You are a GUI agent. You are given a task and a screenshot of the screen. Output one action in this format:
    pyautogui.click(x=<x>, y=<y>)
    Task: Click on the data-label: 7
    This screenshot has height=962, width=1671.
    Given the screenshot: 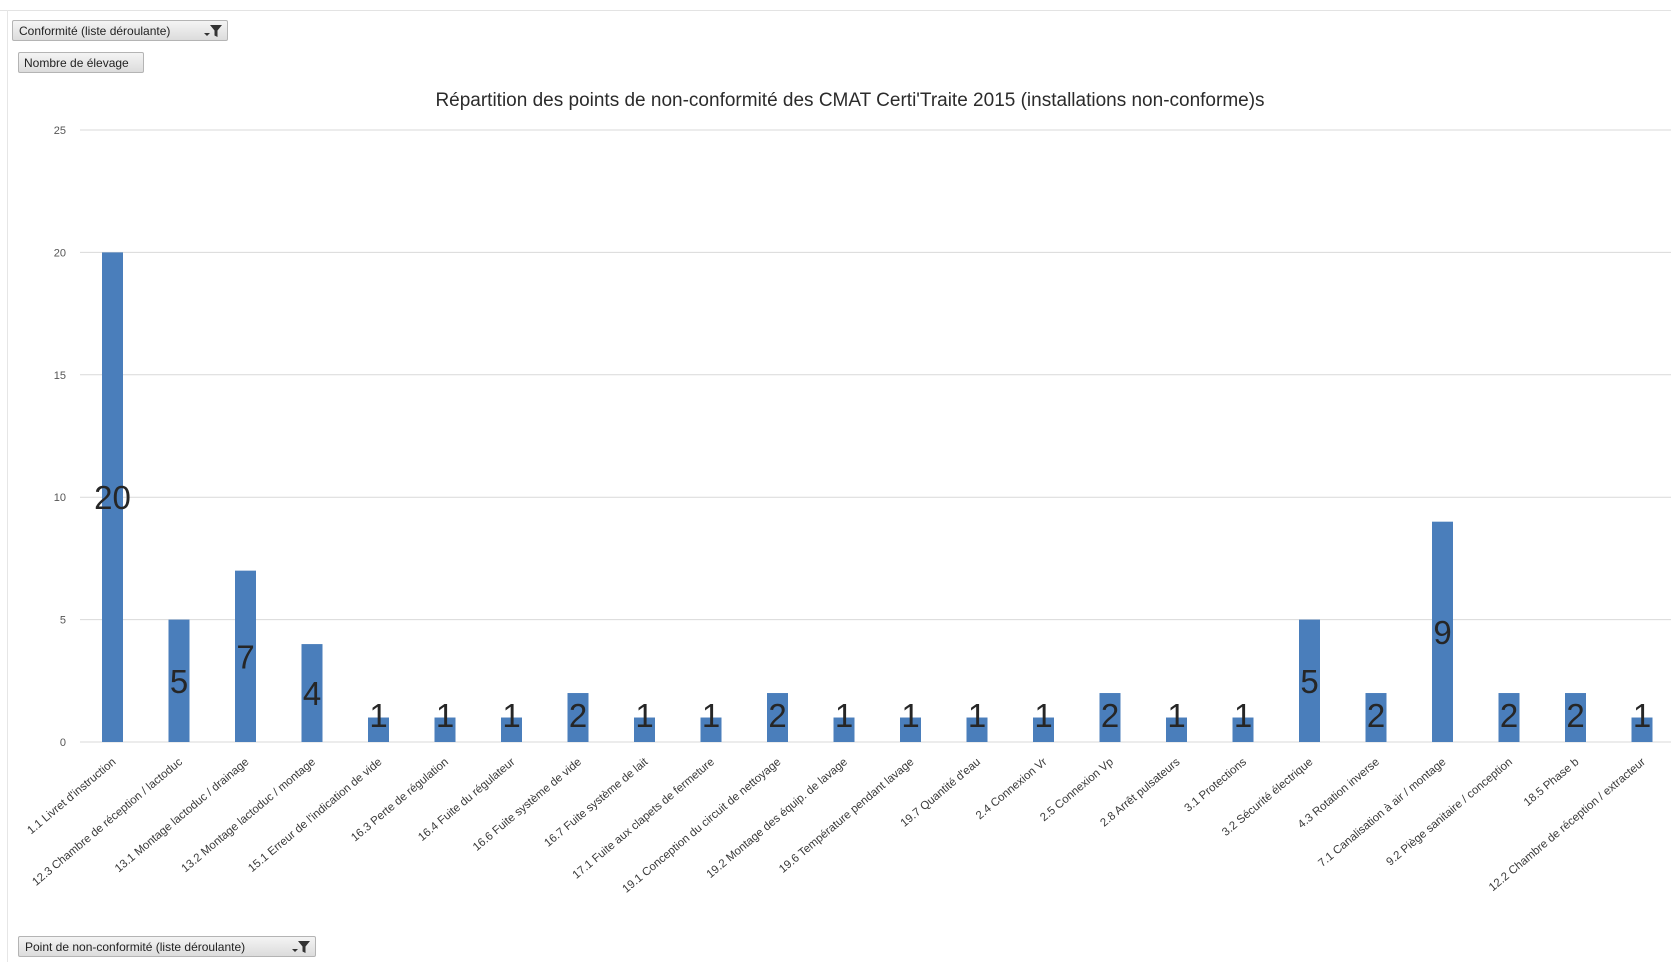 What is the action you would take?
    pyautogui.click(x=245, y=656)
    